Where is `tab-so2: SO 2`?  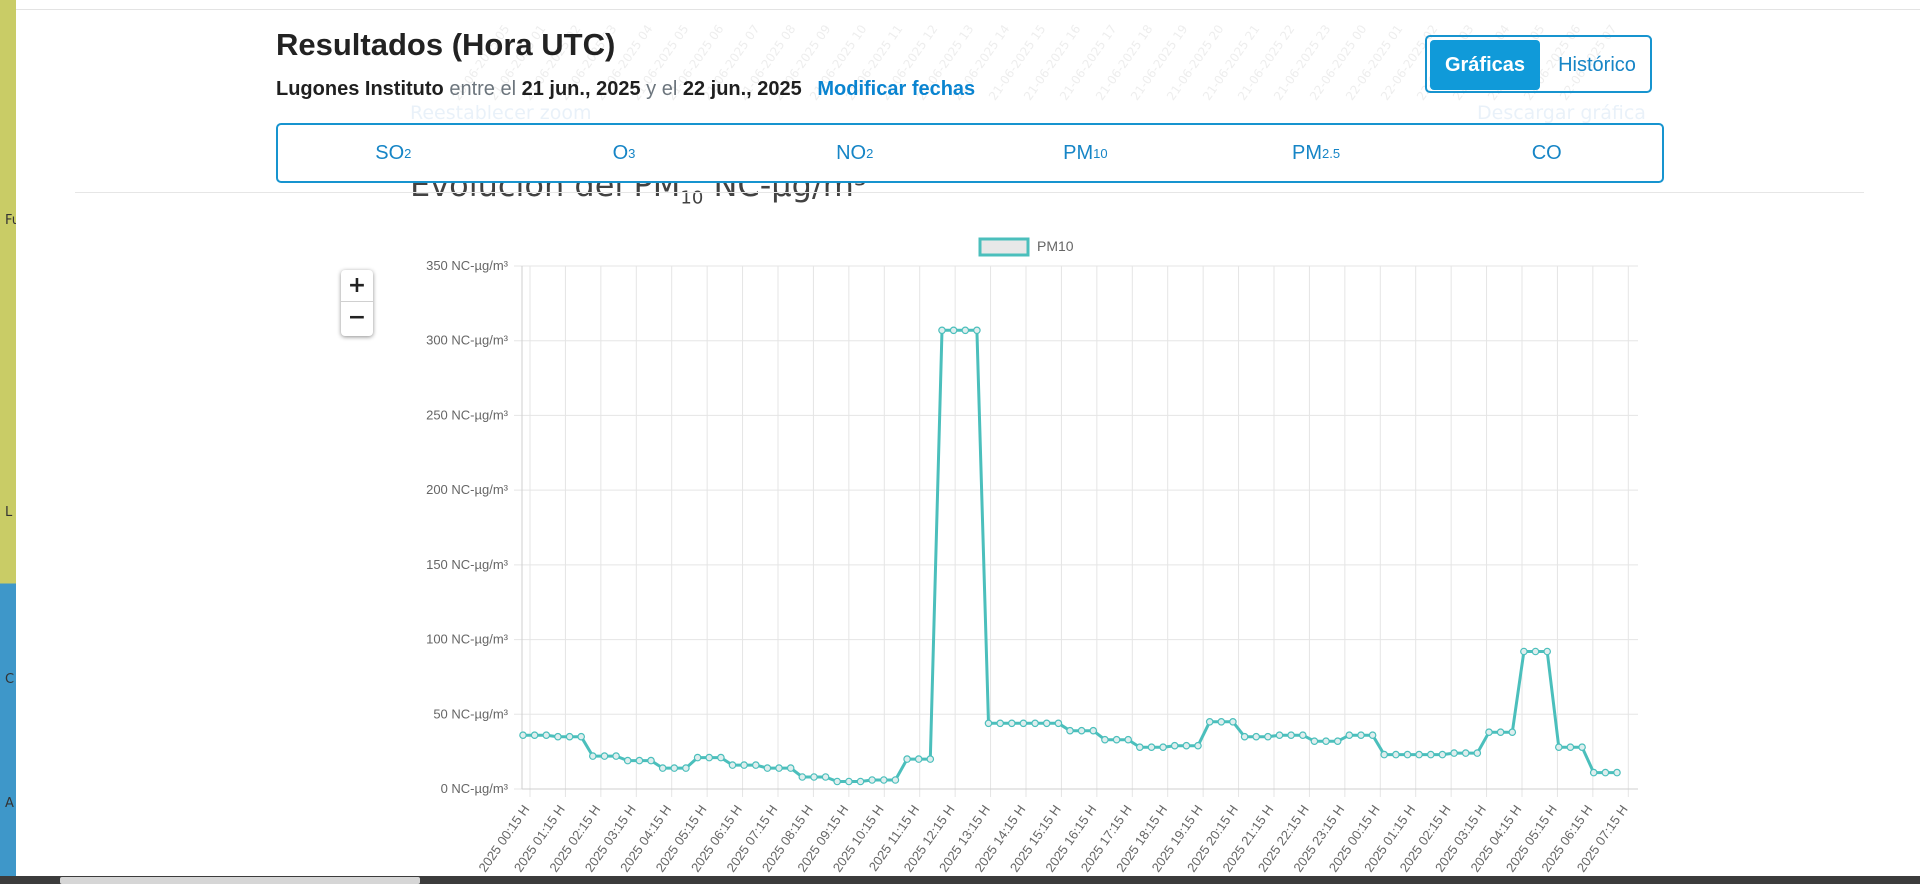 tab-so2: SO 2 is located at coordinates (393, 152).